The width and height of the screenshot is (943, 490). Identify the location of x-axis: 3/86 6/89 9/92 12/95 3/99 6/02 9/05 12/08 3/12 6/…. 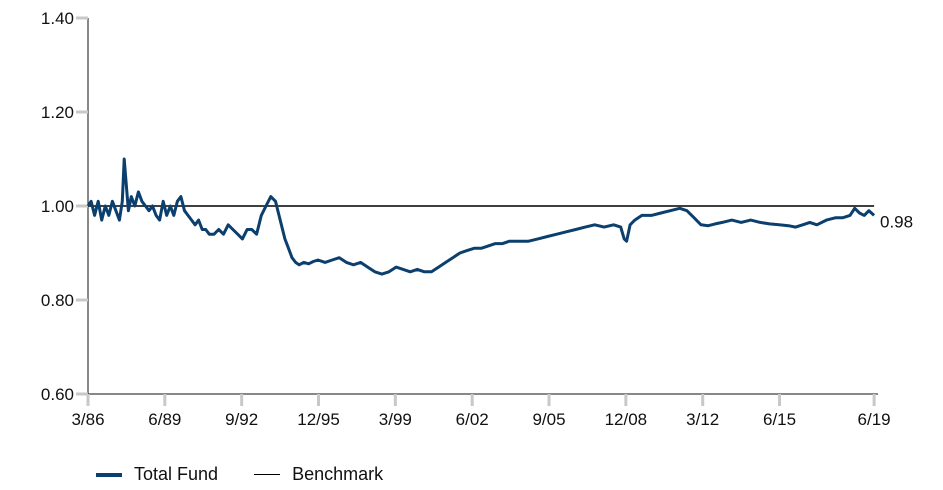
(481, 411).